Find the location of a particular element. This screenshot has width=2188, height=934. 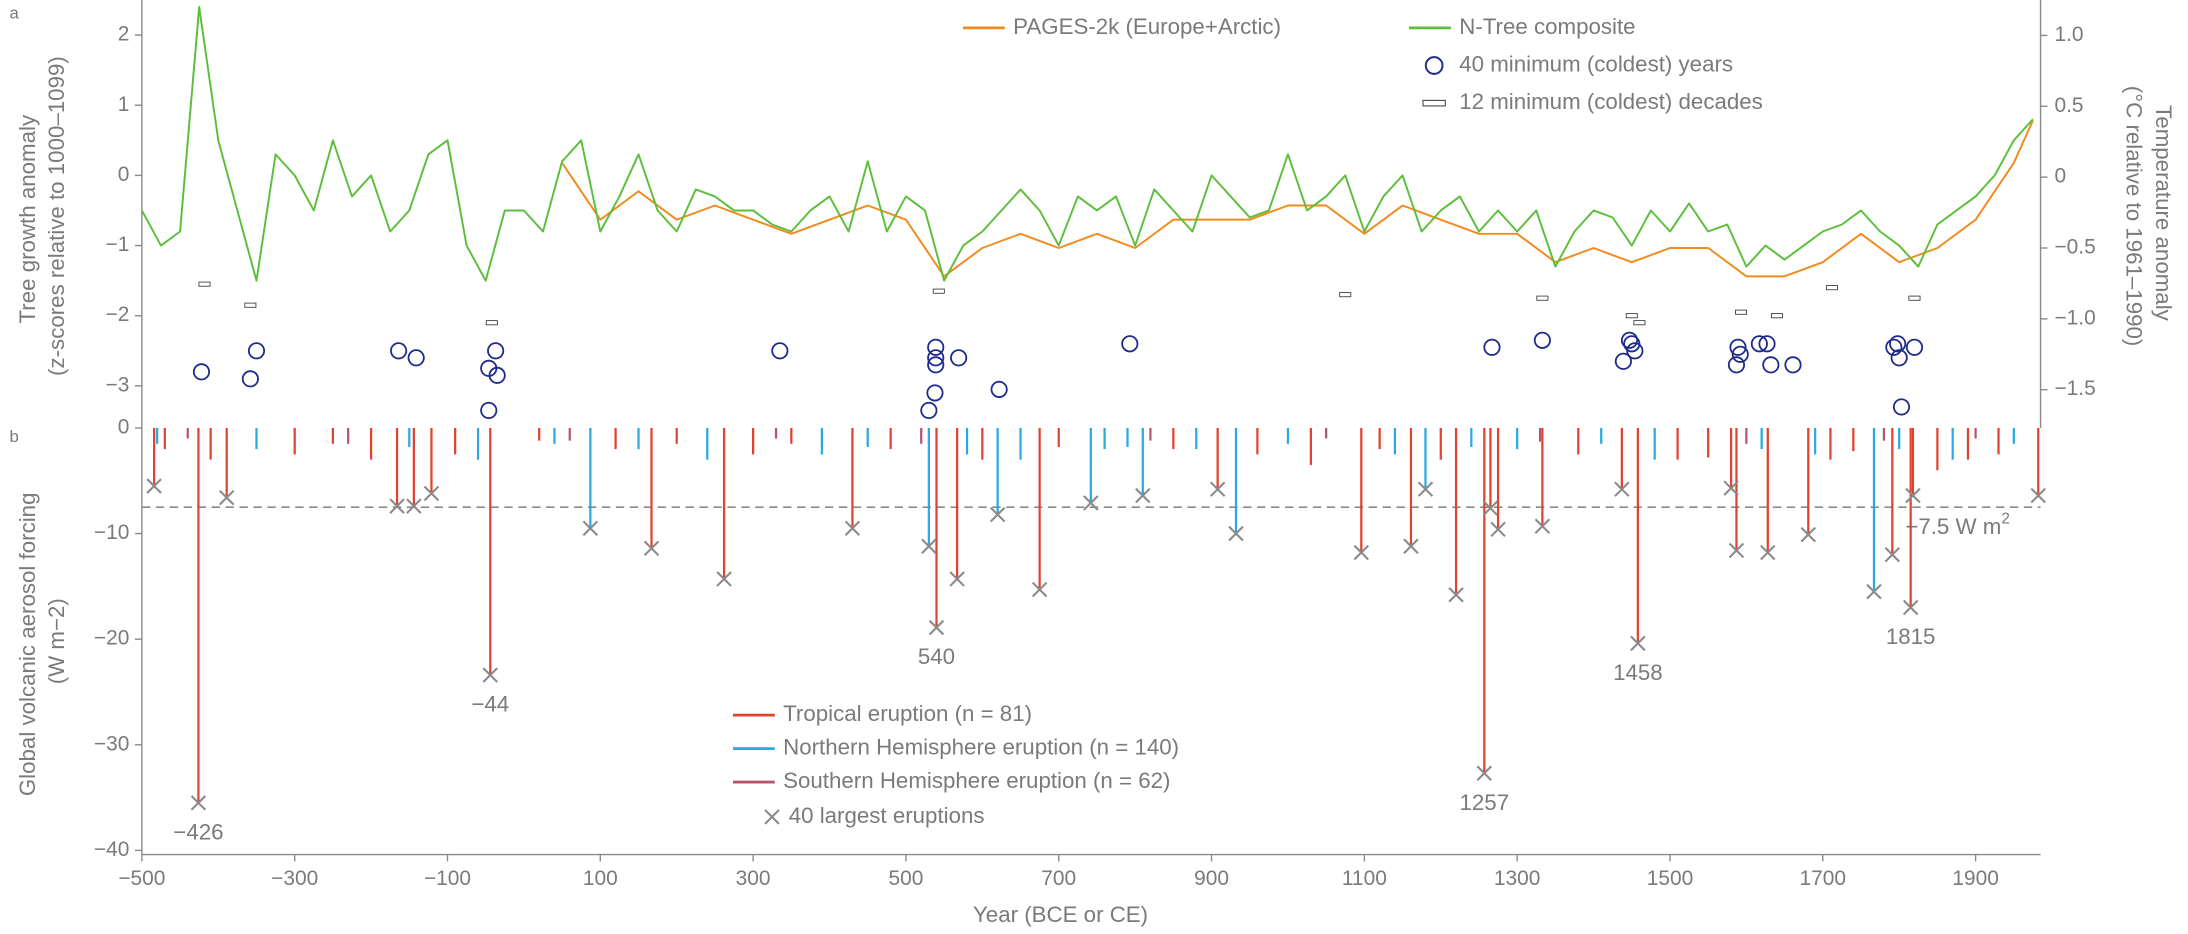

y2-tick-label: −0.5 is located at coordinates (2074, 247).